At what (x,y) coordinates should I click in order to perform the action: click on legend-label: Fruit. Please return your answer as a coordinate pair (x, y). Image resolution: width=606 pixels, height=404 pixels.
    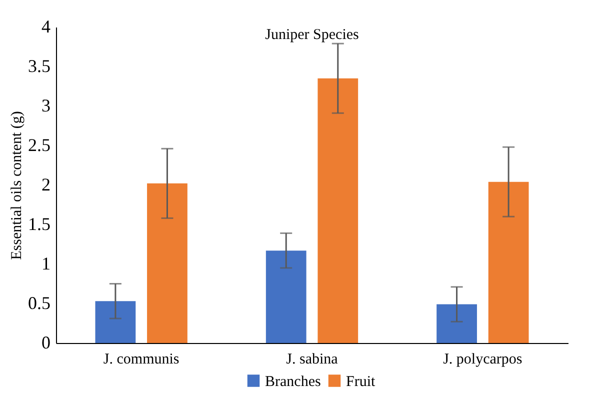
    Looking at the image, I should click on (361, 382).